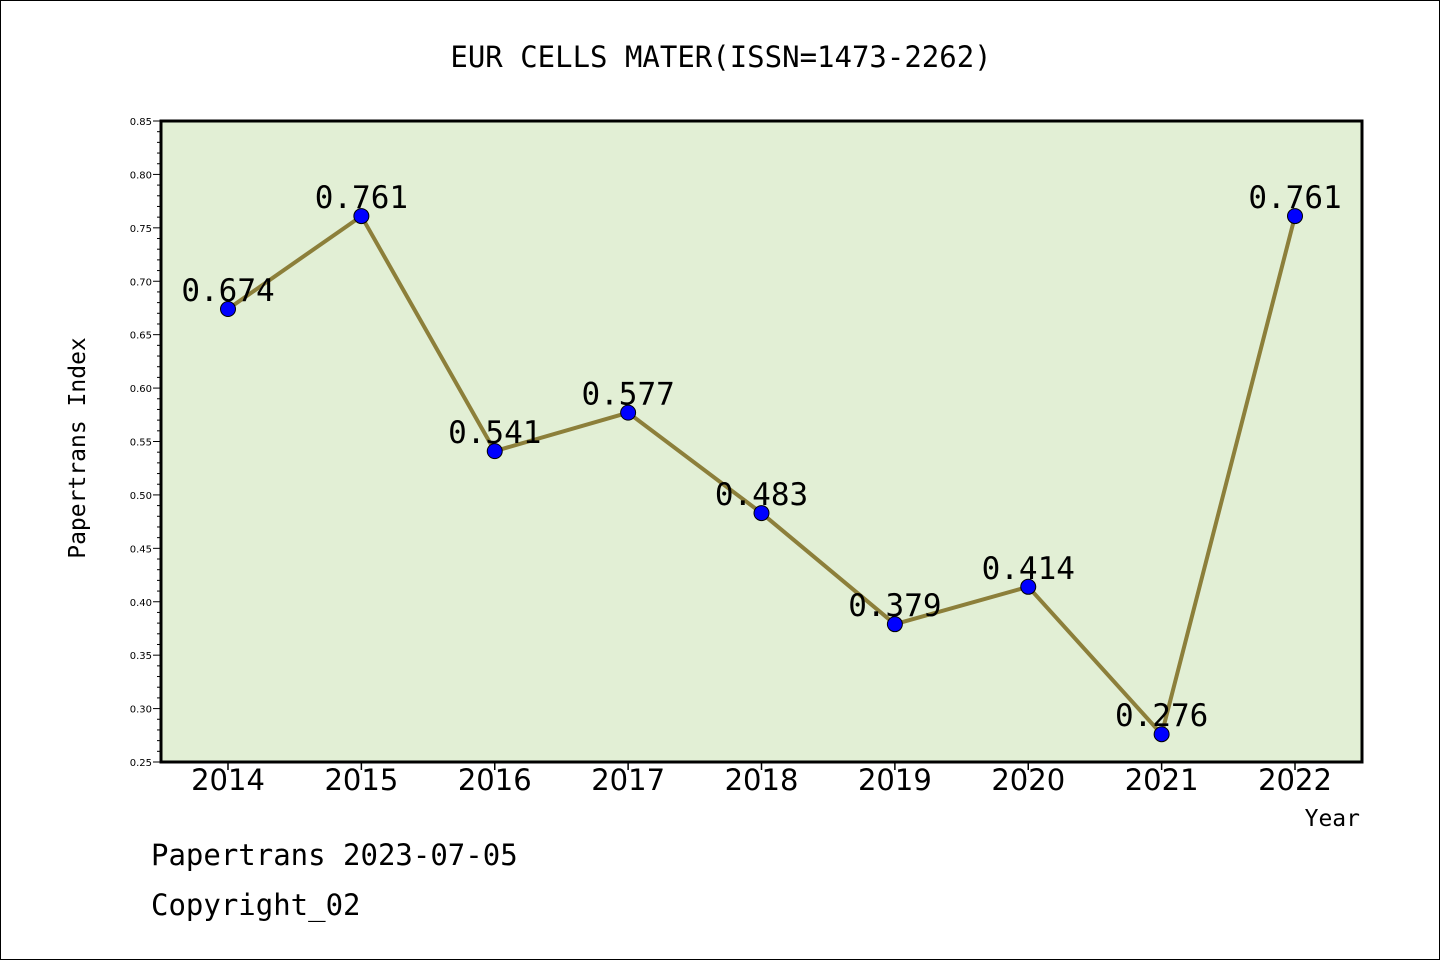  Describe the element at coordinates (227, 291) in the screenshot. I see `data-label: 0.674` at that location.